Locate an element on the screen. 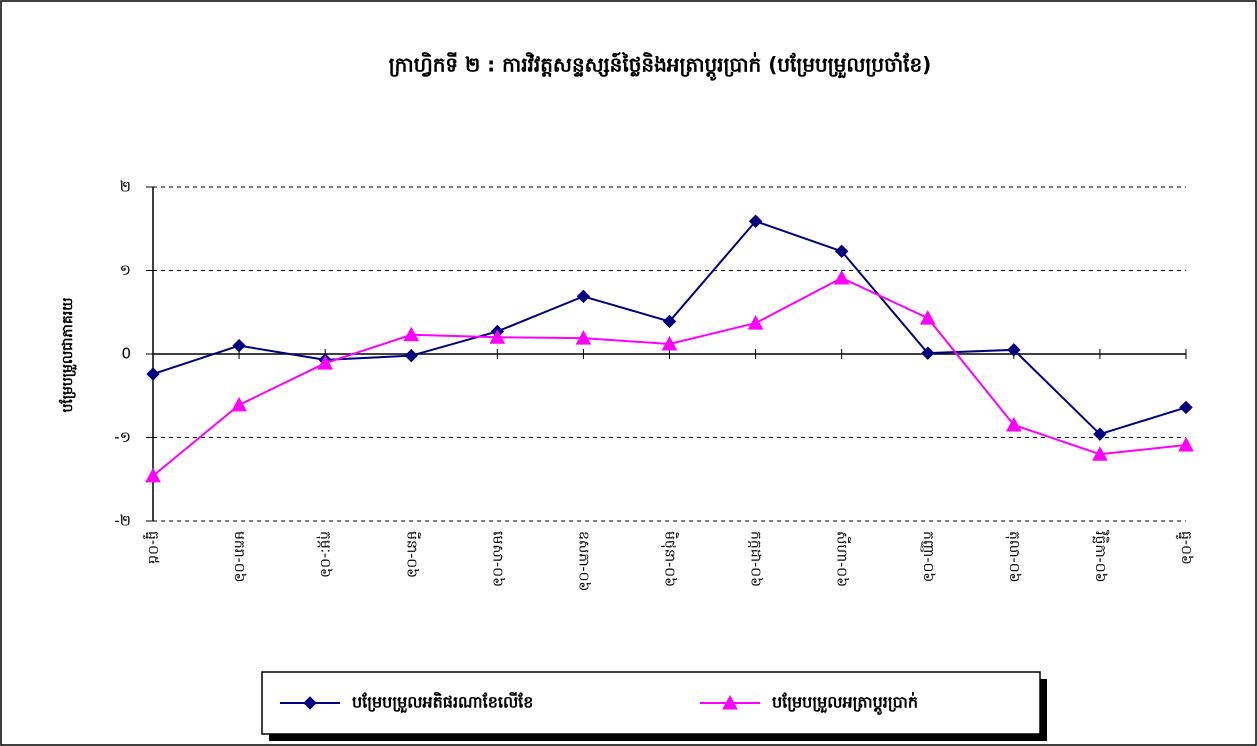 Image resolution: width=1257 pixels, height=746 pixels. y-tick-label: 0 is located at coordinates (126, 354).